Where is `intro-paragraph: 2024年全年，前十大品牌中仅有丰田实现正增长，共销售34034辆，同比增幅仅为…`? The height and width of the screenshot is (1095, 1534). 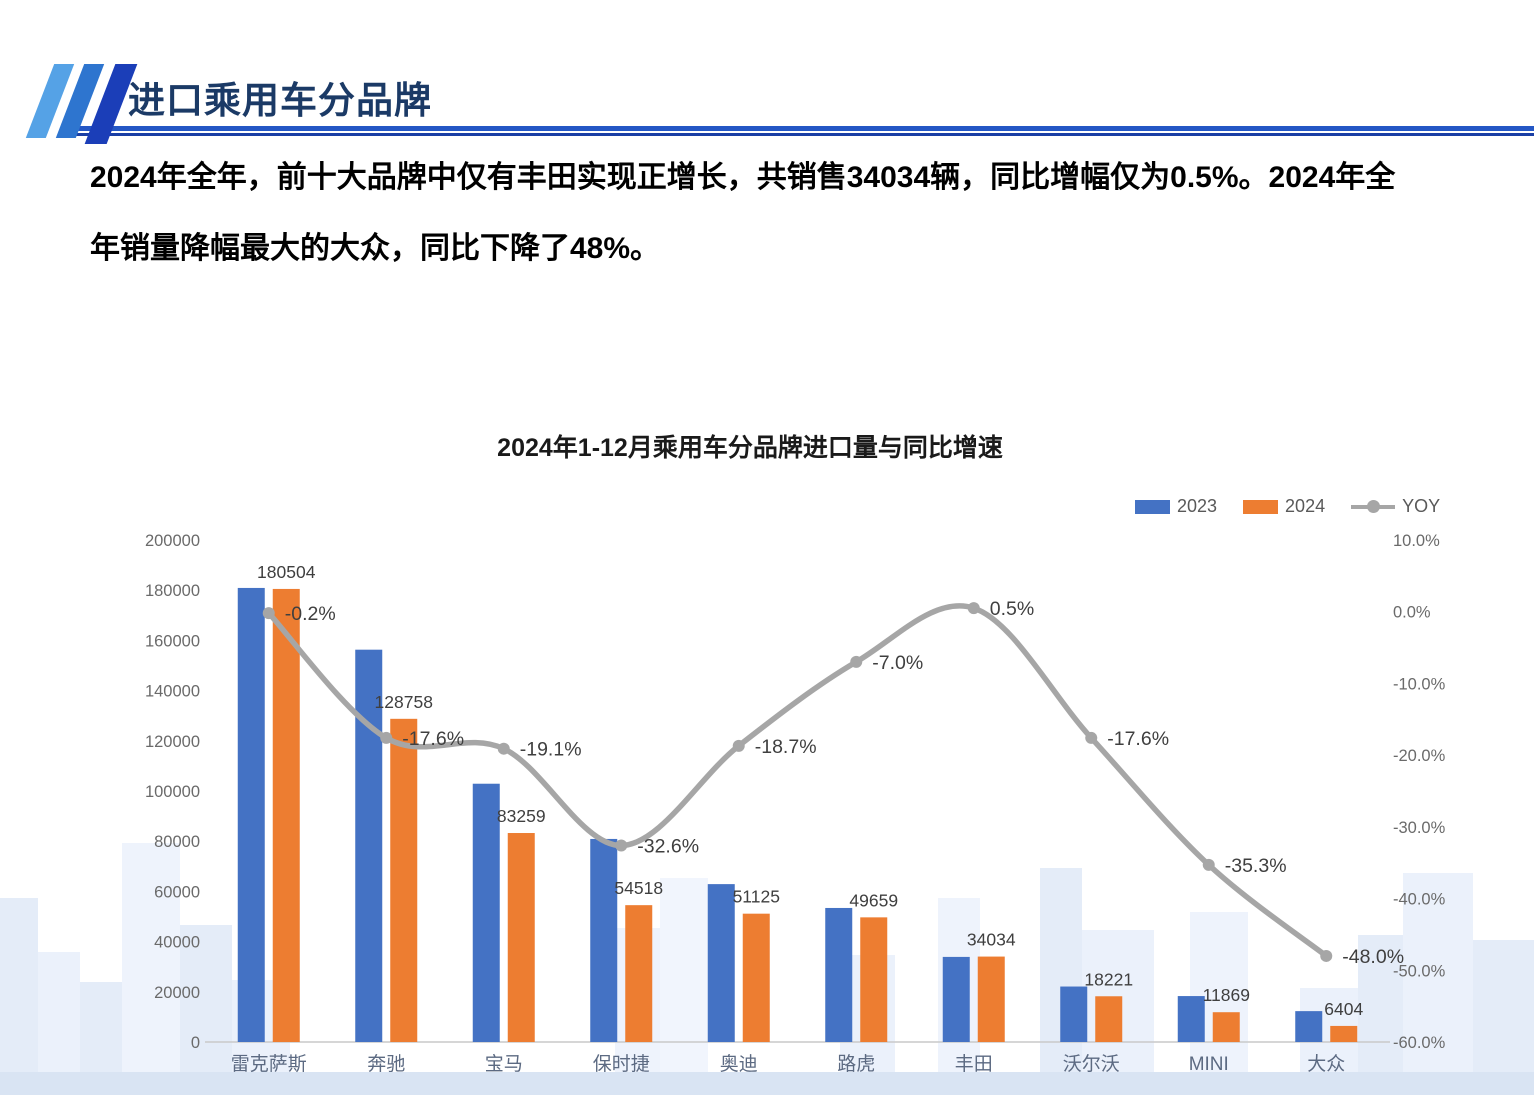 intro-paragraph: 2024年全年，前十大品牌中仅有丰田实现正增长，共销售34034辆，同比增幅仅为… is located at coordinates (742, 213).